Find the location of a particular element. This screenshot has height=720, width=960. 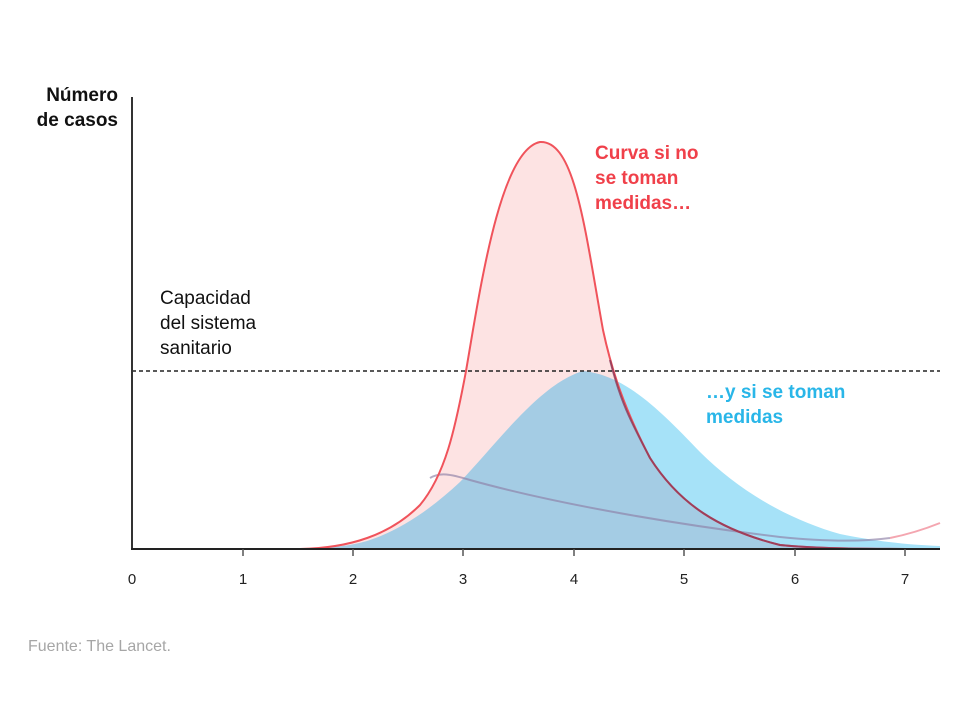

tick-label: 5 is located at coordinates (684, 579).